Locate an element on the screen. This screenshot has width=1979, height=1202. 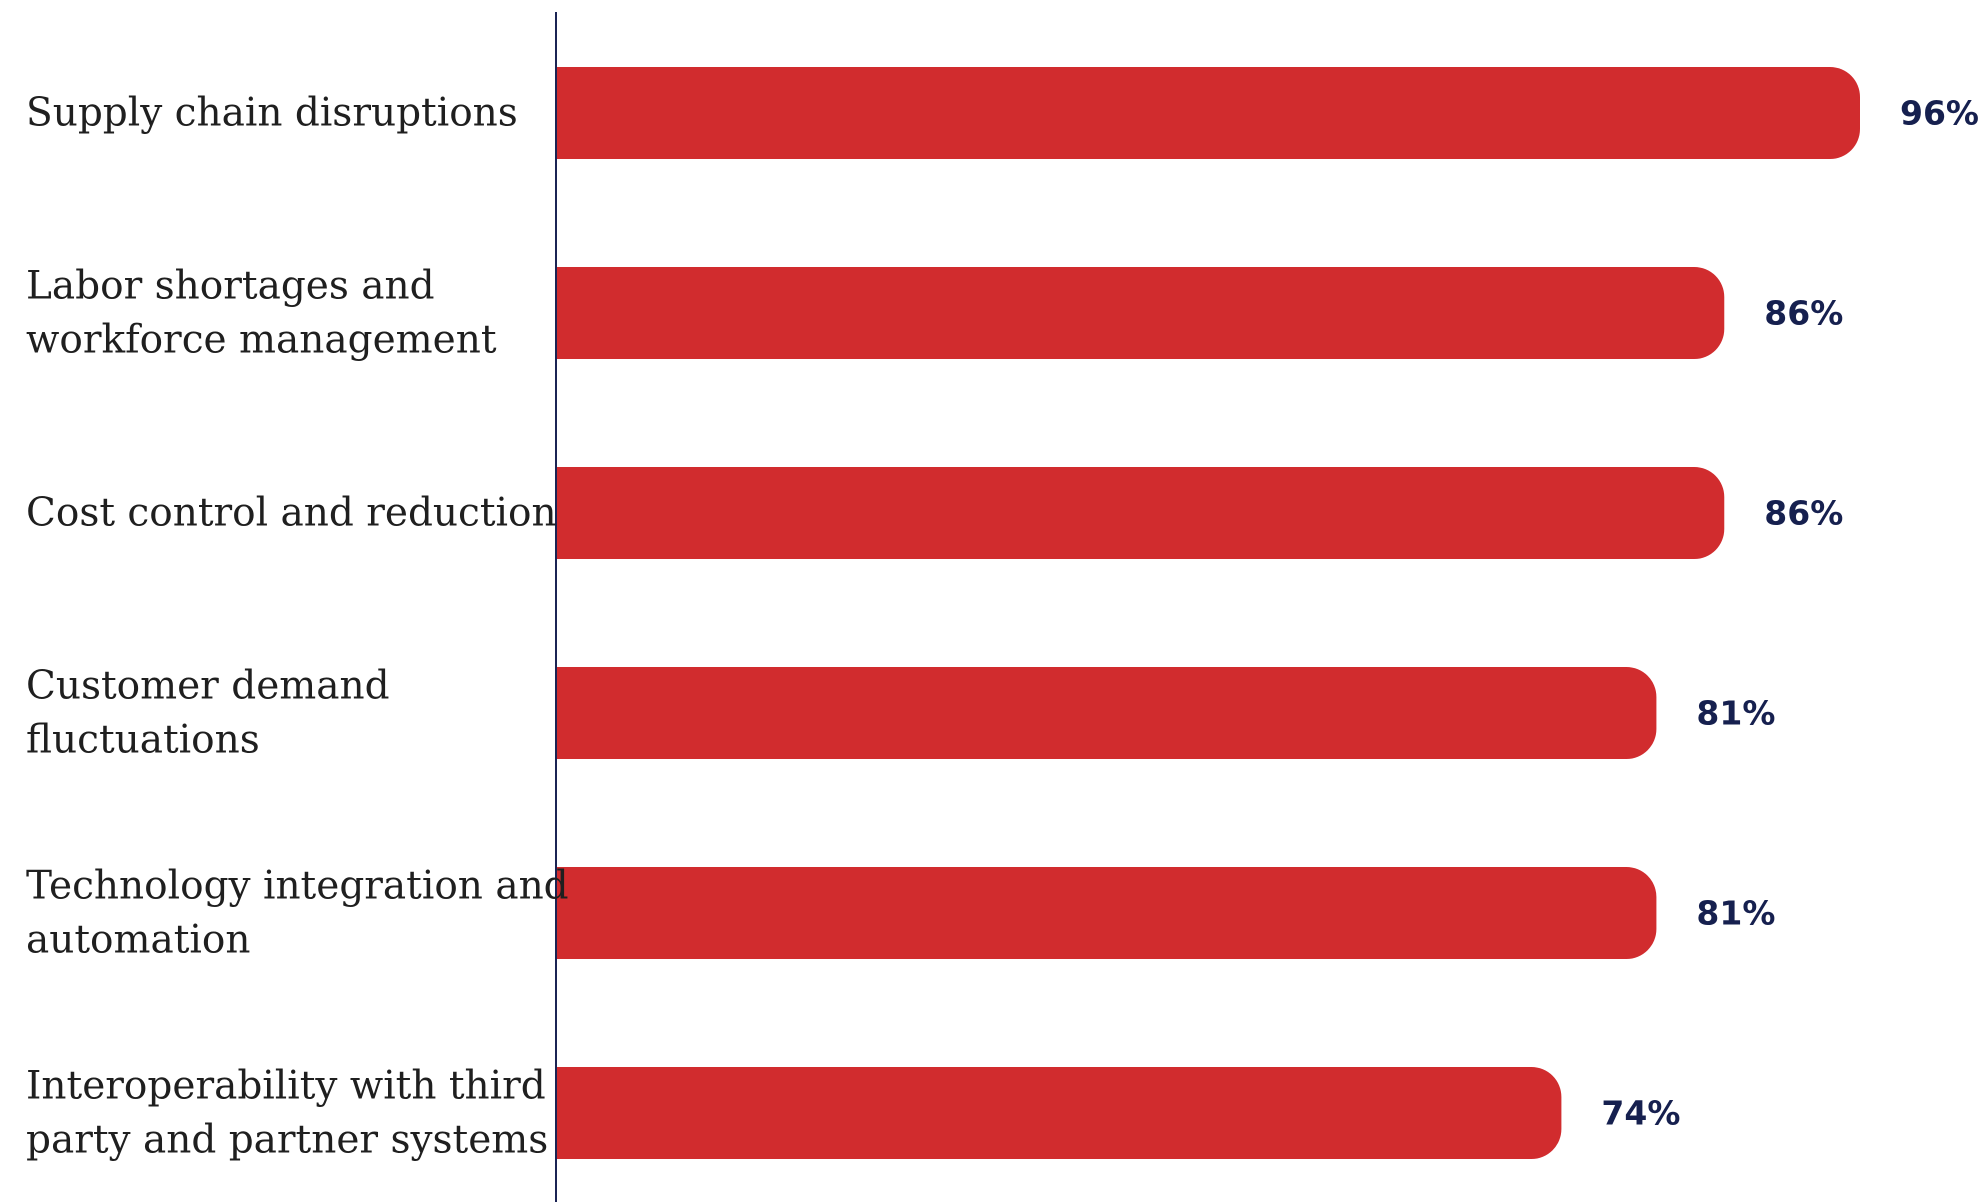
value-label-2: 86% is located at coordinates (1803, 313).